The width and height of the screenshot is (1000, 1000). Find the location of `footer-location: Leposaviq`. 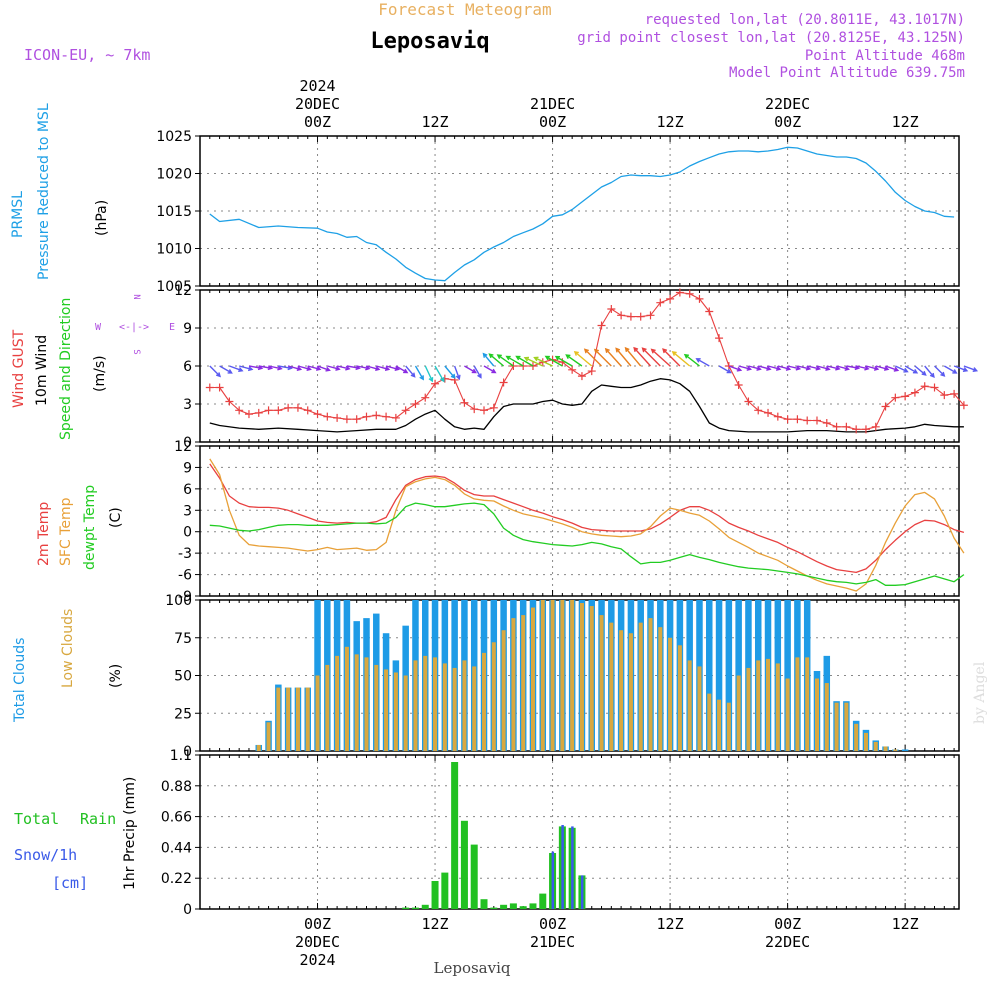

footer-location: Leposaviq is located at coordinates (472, 968).